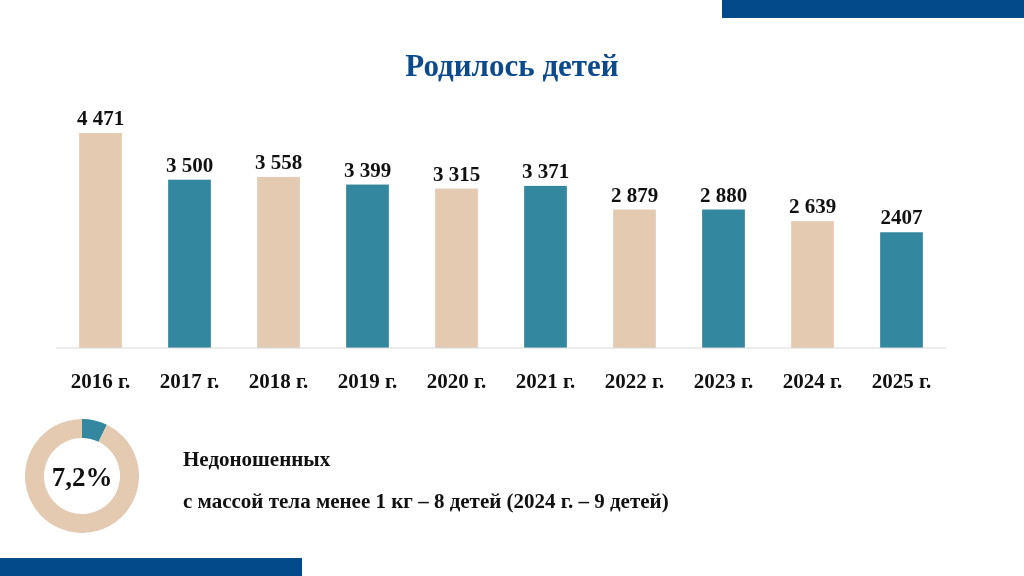 The height and width of the screenshot is (576, 1024). I want to click on x-tick-label: 2022 г., so click(634, 381).